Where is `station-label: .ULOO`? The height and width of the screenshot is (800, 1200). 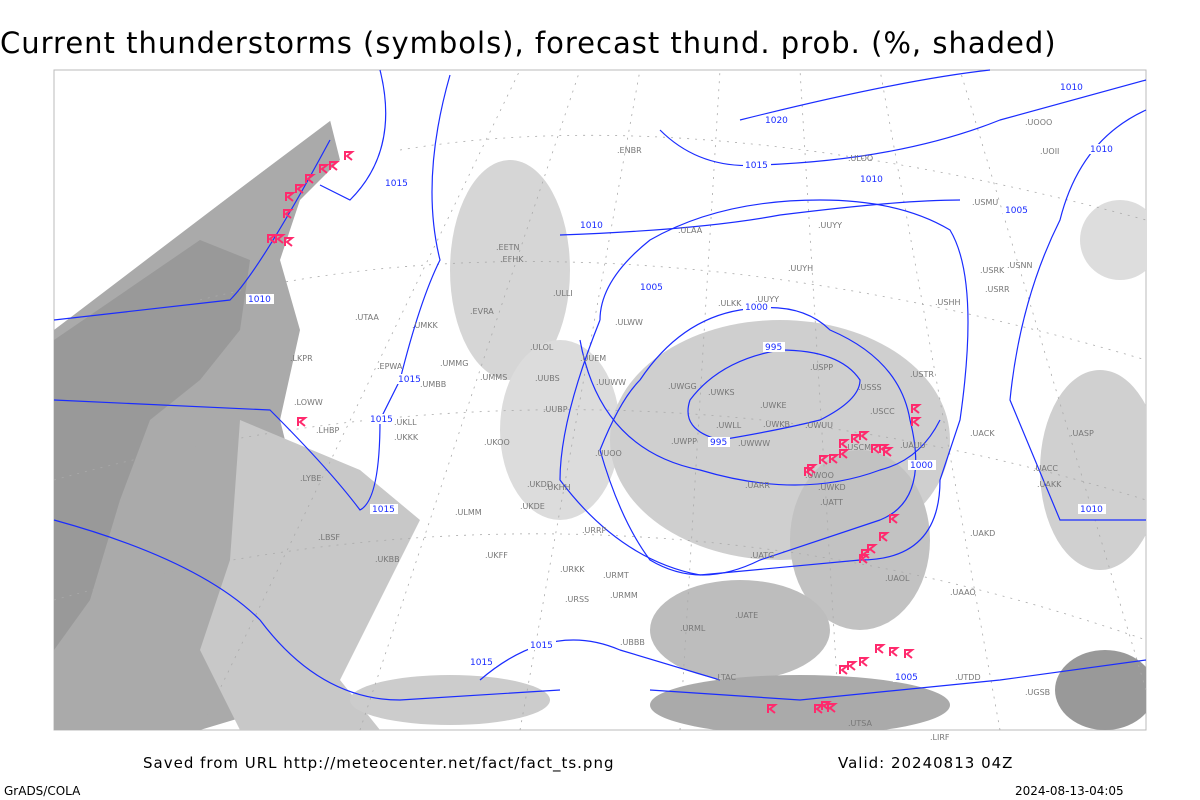 station-label: .ULOO is located at coordinates (860, 158).